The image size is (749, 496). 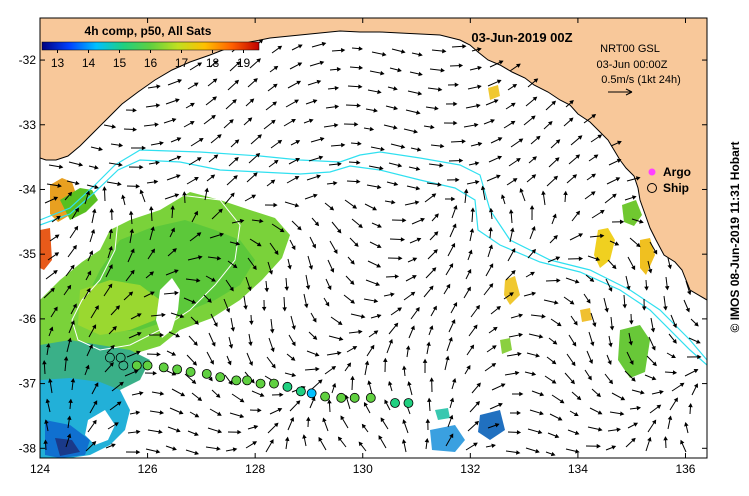 What do you see at coordinates (156, 272) in the screenshot?
I see `sst-contour` at bounding box center [156, 272].